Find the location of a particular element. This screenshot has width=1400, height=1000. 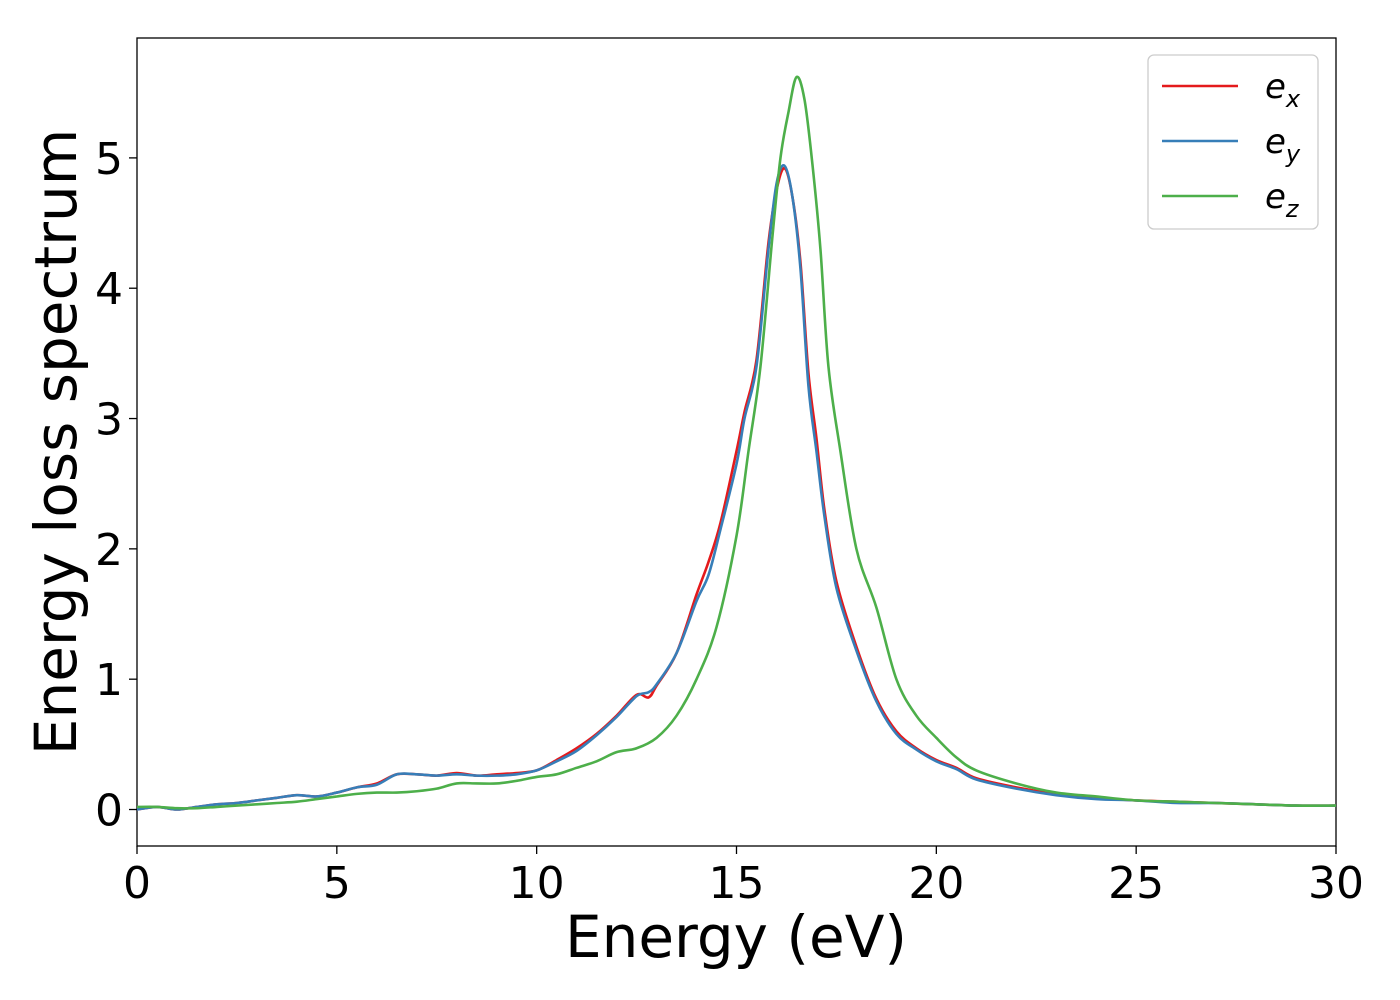

legend-entry-ey: ey is located at coordinates (1231, 145).